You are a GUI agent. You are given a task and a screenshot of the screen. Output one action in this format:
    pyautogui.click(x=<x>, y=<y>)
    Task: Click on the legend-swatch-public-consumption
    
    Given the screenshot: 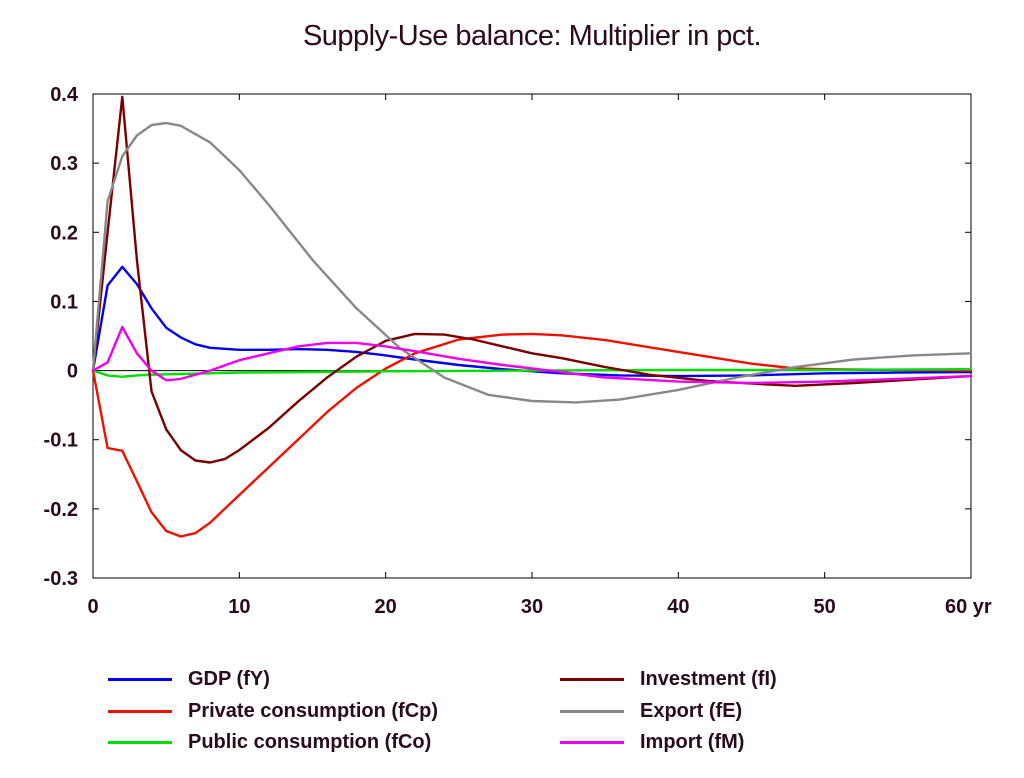 What is the action you would take?
    pyautogui.click(x=140, y=742)
    